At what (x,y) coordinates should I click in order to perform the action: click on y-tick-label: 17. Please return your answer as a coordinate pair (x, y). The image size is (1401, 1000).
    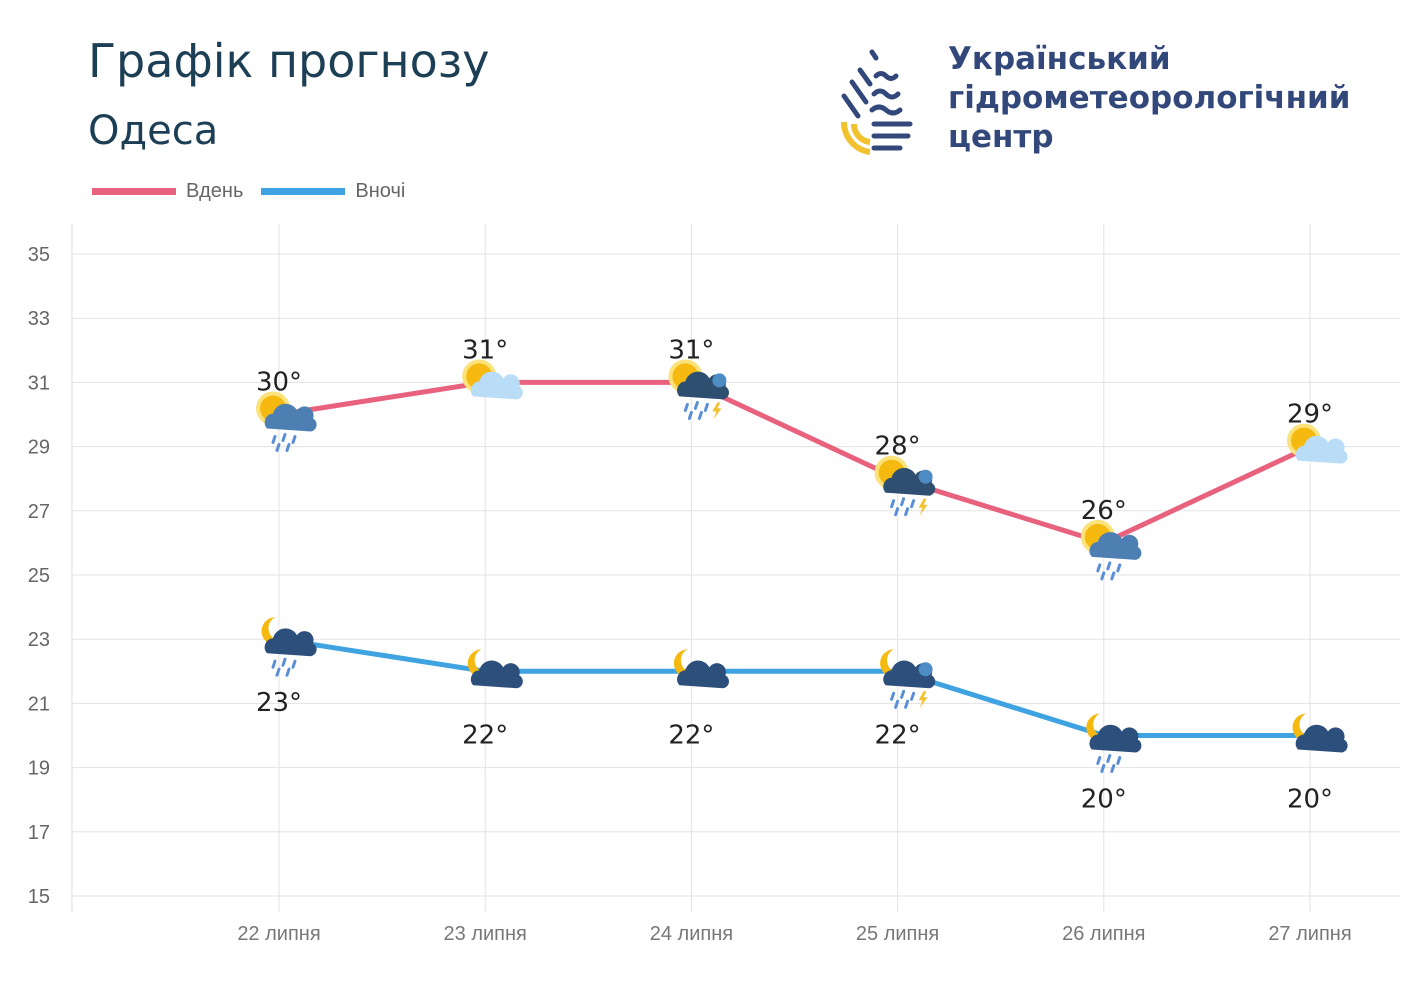
    Looking at the image, I should click on (39, 833).